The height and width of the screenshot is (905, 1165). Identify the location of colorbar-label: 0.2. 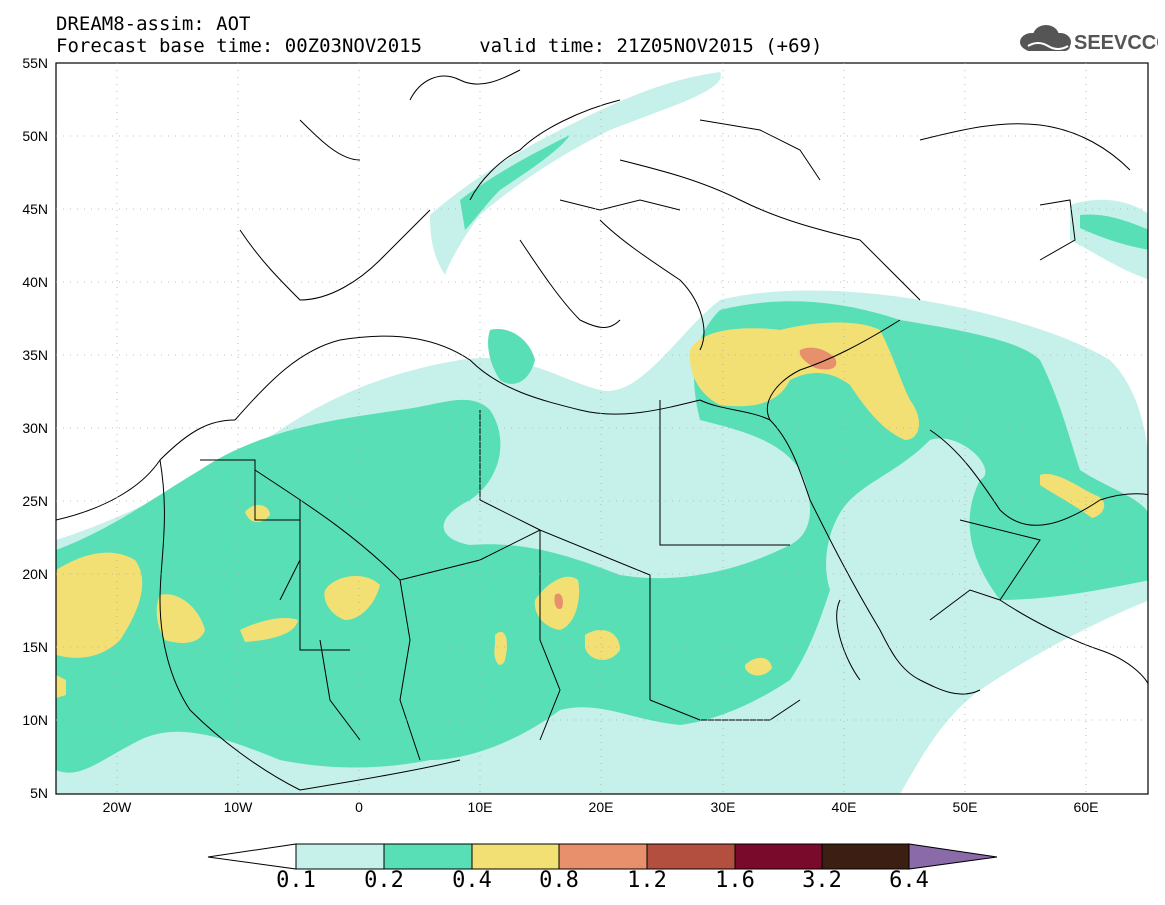
(384, 880).